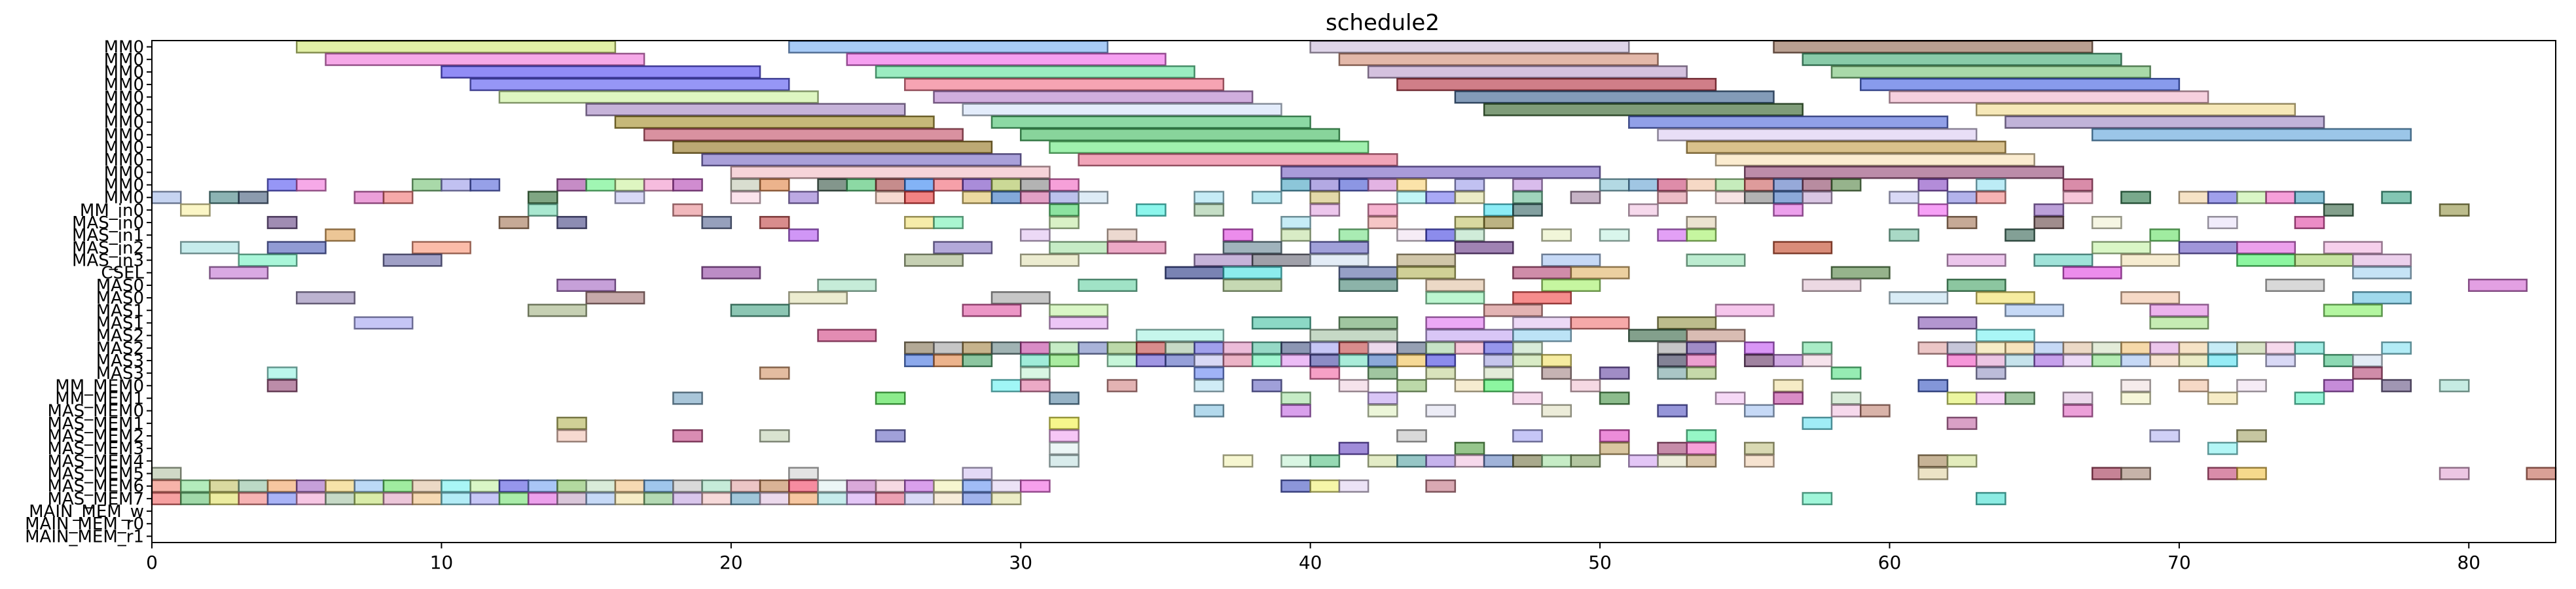  What do you see at coordinates (84, 536) in the screenshot?
I see `y-tick-label: MAIN_MEM_r1` at bounding box center [84, 536].